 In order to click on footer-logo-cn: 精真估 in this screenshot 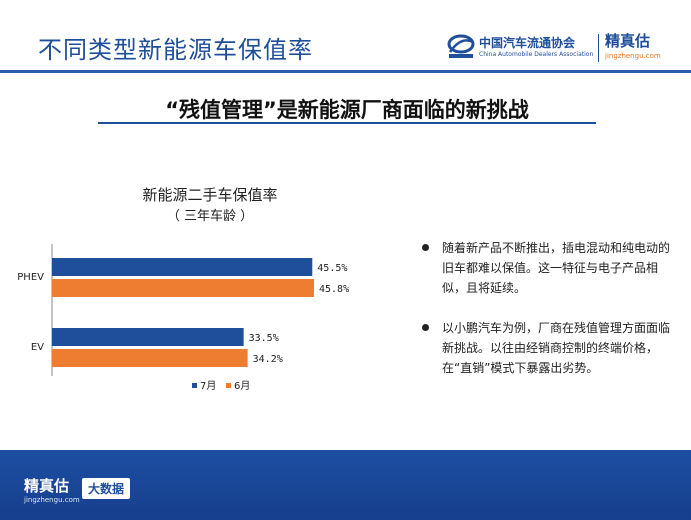, I will do `click(47, 486)`.